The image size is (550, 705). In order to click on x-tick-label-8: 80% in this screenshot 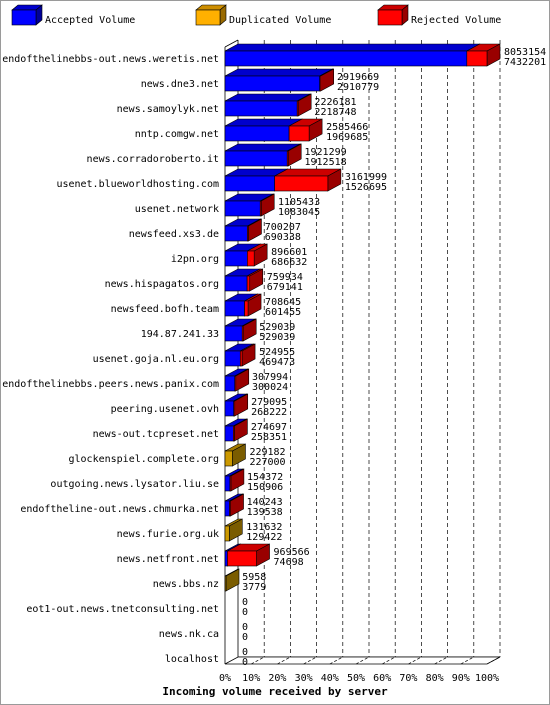, I will do `click(435, 678)`.